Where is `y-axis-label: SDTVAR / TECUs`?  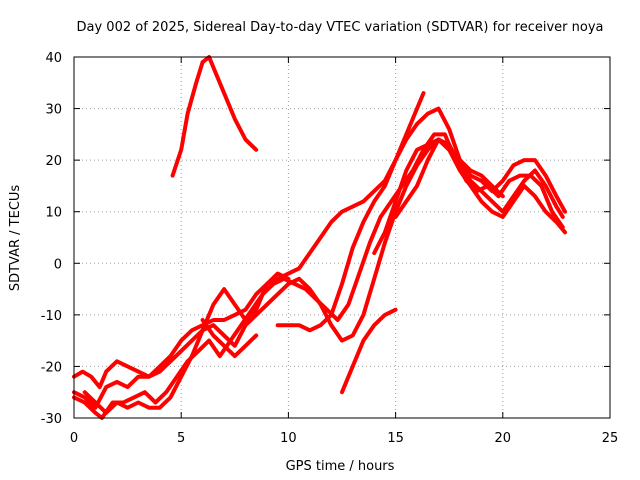
y-axis-label: SDTVAR / TECUs is located at coordinates (15, 238).